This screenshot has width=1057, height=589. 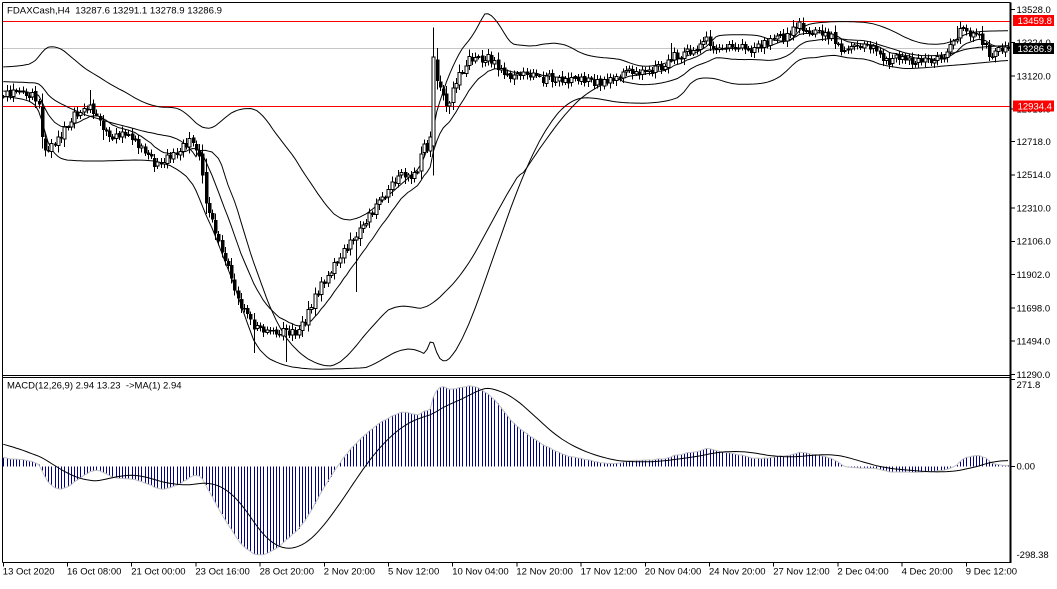 What do you see at coordinates (927, 572) in the screenshot?
I see `svg-text: 4 Dec 20:00` at bounding box center [927, 572].